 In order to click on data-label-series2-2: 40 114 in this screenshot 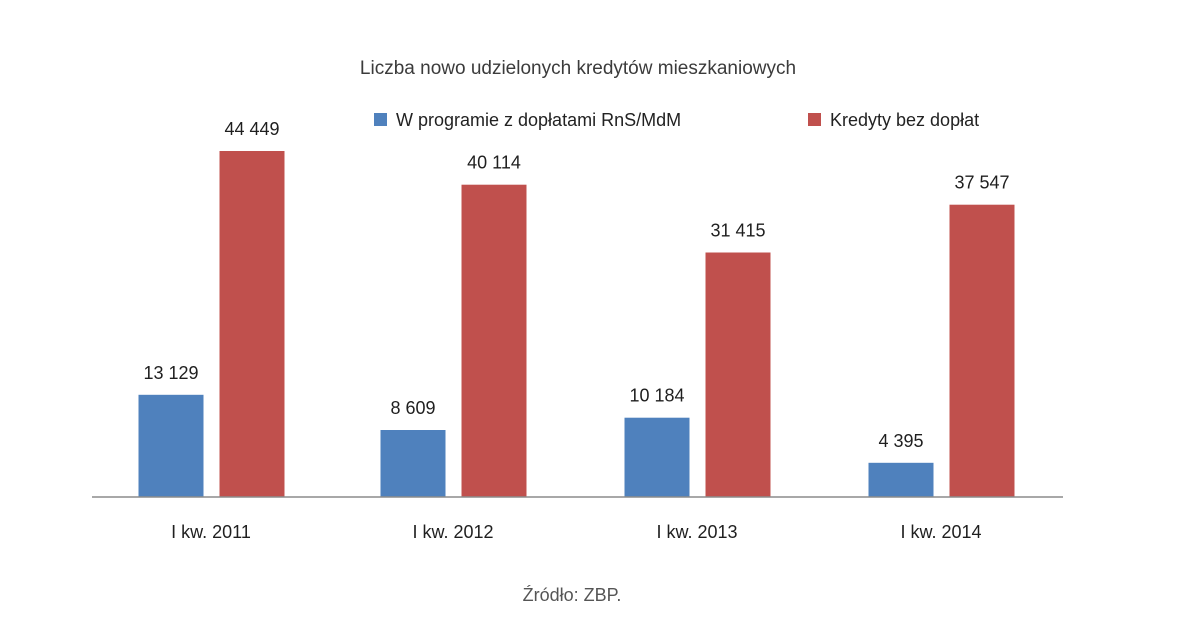, I will do `click(494, 163)`.